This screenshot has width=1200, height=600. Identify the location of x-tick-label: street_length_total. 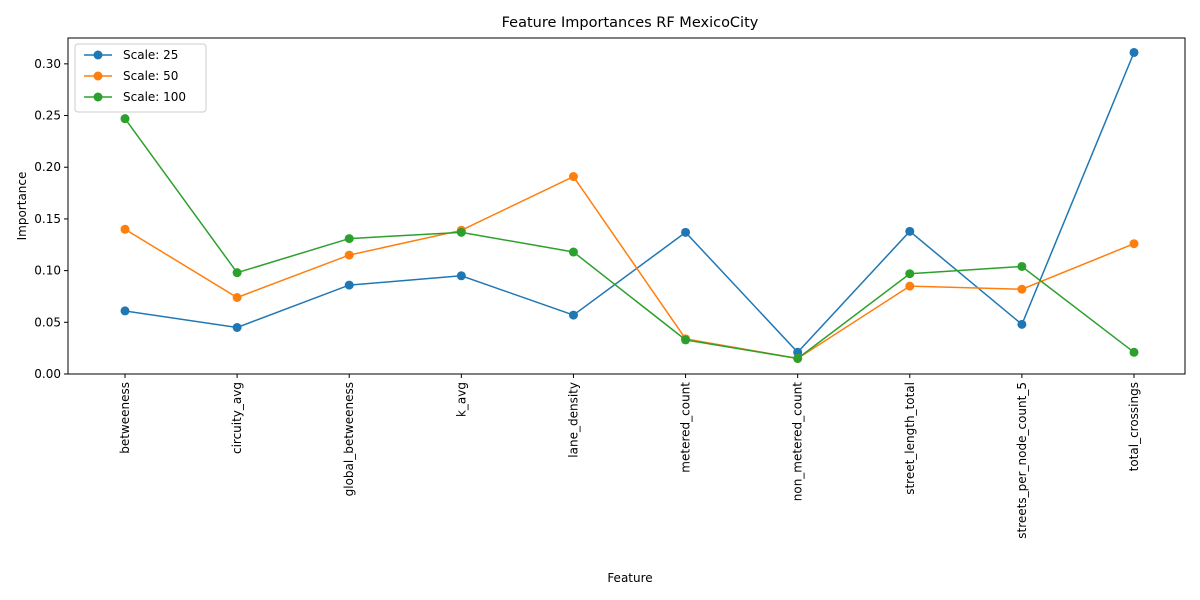
(910, 438).